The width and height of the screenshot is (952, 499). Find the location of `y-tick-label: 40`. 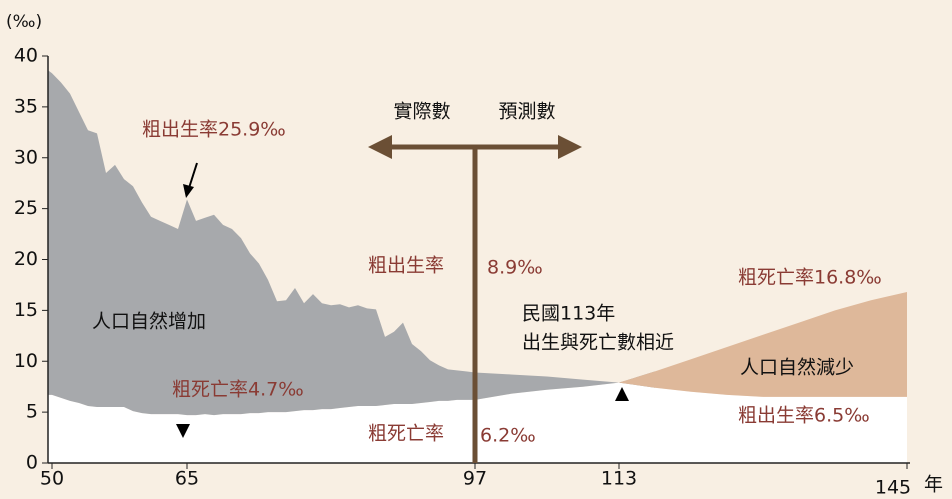

y-tick-label: 40 is located at coordinates (26, 56).